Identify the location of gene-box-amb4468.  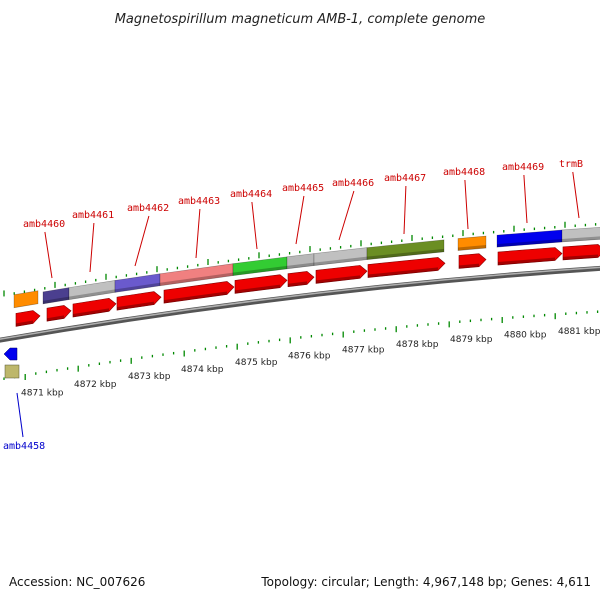
(472, 243).